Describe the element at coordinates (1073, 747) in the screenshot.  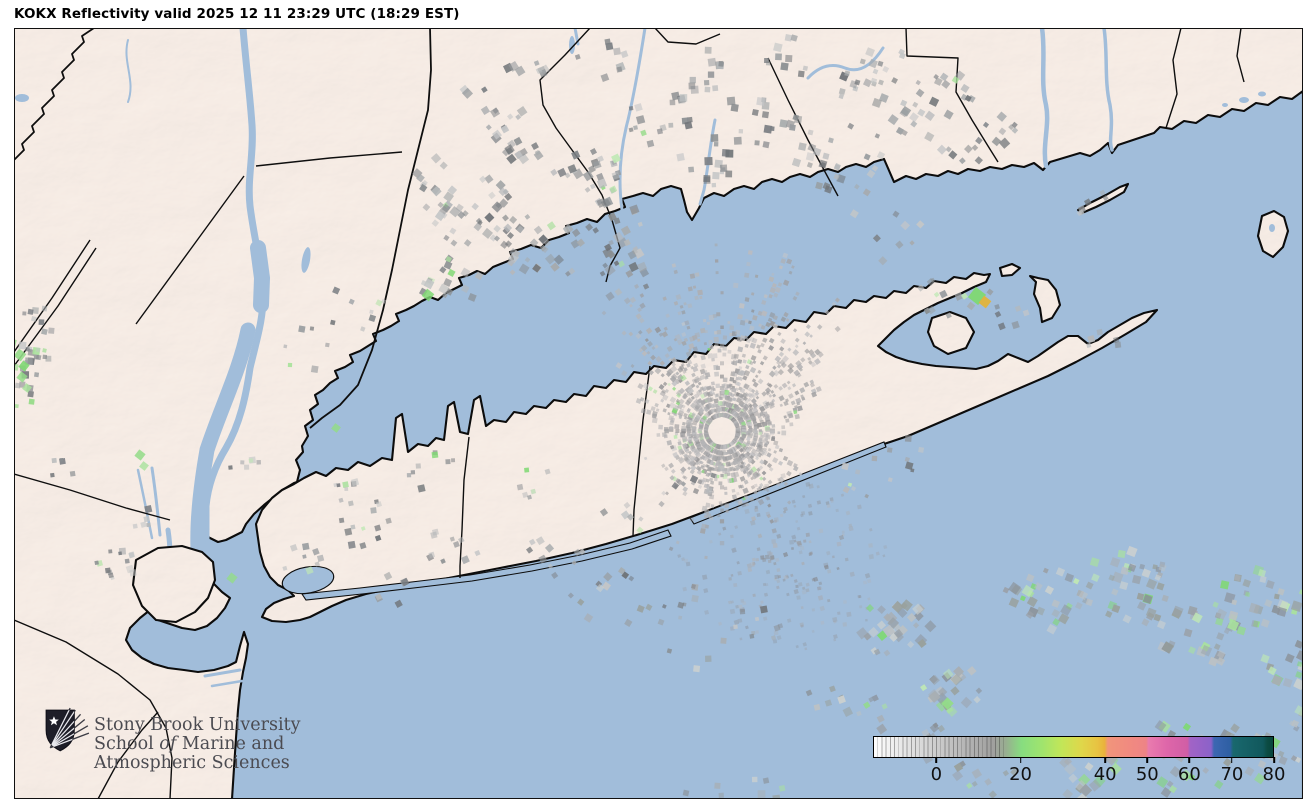
I see `colorbar-gradient` at that location.